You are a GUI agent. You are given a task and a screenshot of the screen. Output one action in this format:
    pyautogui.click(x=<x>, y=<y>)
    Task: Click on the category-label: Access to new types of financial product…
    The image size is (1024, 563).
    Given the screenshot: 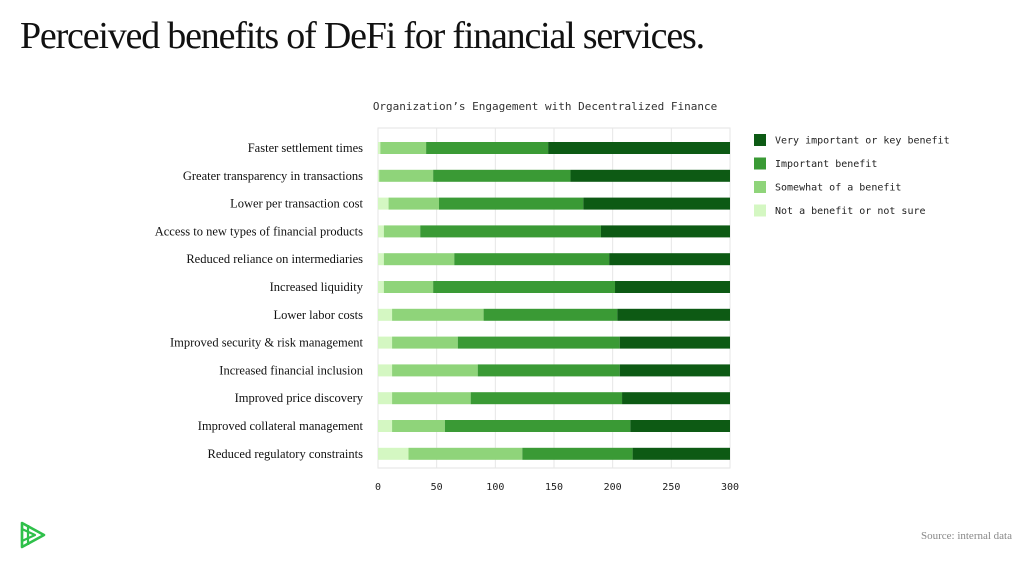 What is the action you would take?
    pyautogui.click(x=259, y=231)
    